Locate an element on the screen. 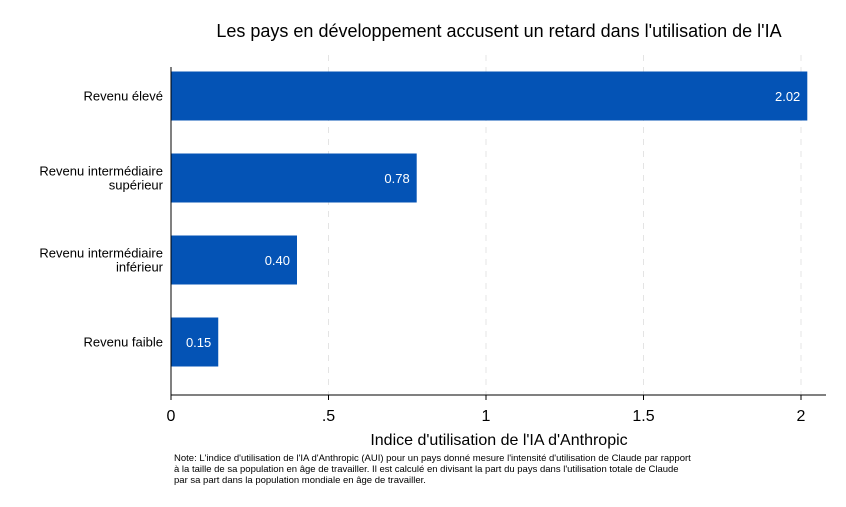 The width and height of the screenshot is (846, 507). x-axis-label: Indice d'utilisation de l'IA d'Anthropic is located at coordinates (498, 440).